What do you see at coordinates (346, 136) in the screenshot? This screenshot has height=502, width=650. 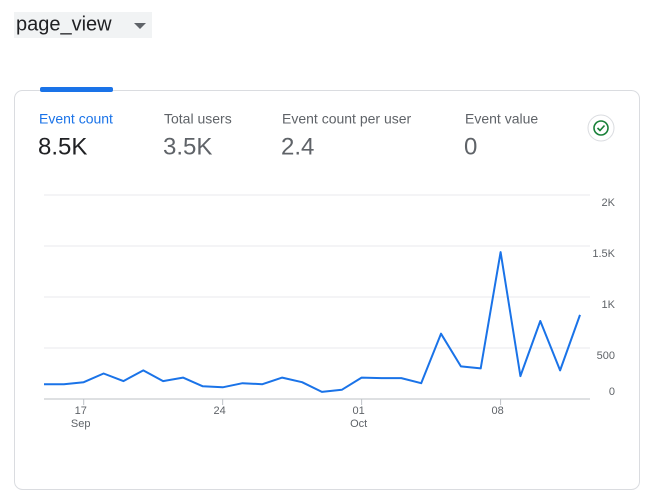 I see `metric-tab: Event count per user 2.4` at bounding box center [346, 136].